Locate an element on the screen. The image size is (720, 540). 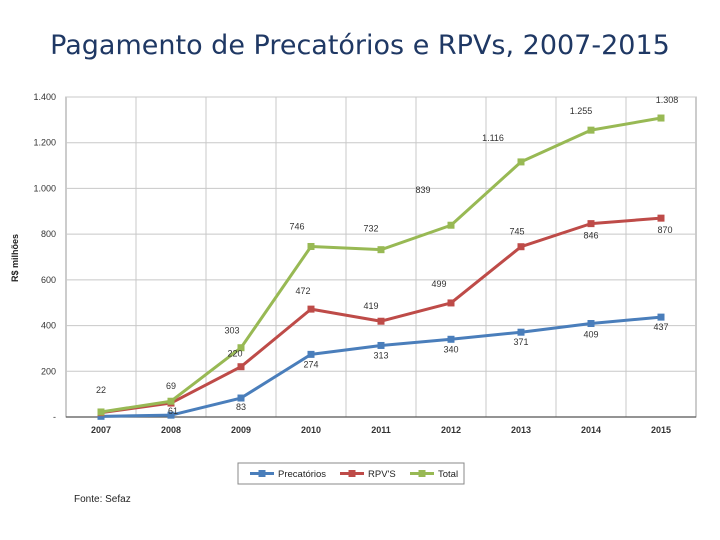
data-label: 274 is located at coordinates (310, 364).